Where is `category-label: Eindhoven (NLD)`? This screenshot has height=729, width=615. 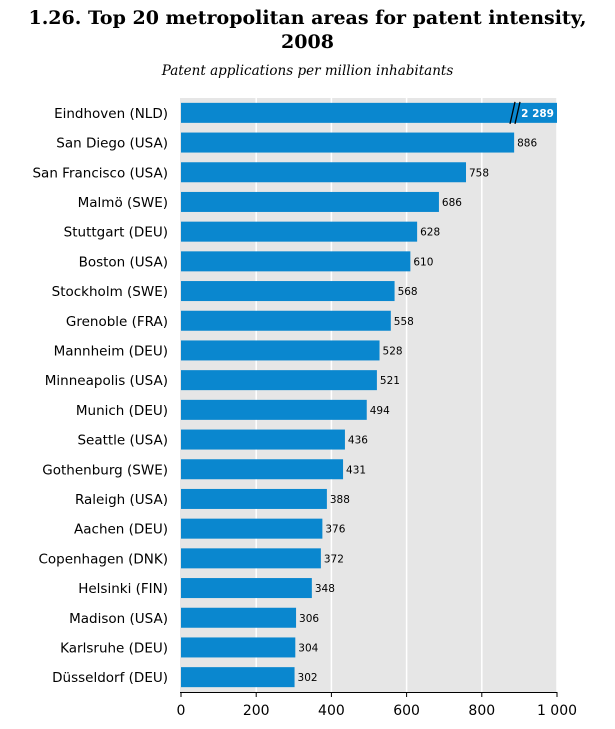 category-label: Eindhoven (NLD) is located at coordinates (111, 114).